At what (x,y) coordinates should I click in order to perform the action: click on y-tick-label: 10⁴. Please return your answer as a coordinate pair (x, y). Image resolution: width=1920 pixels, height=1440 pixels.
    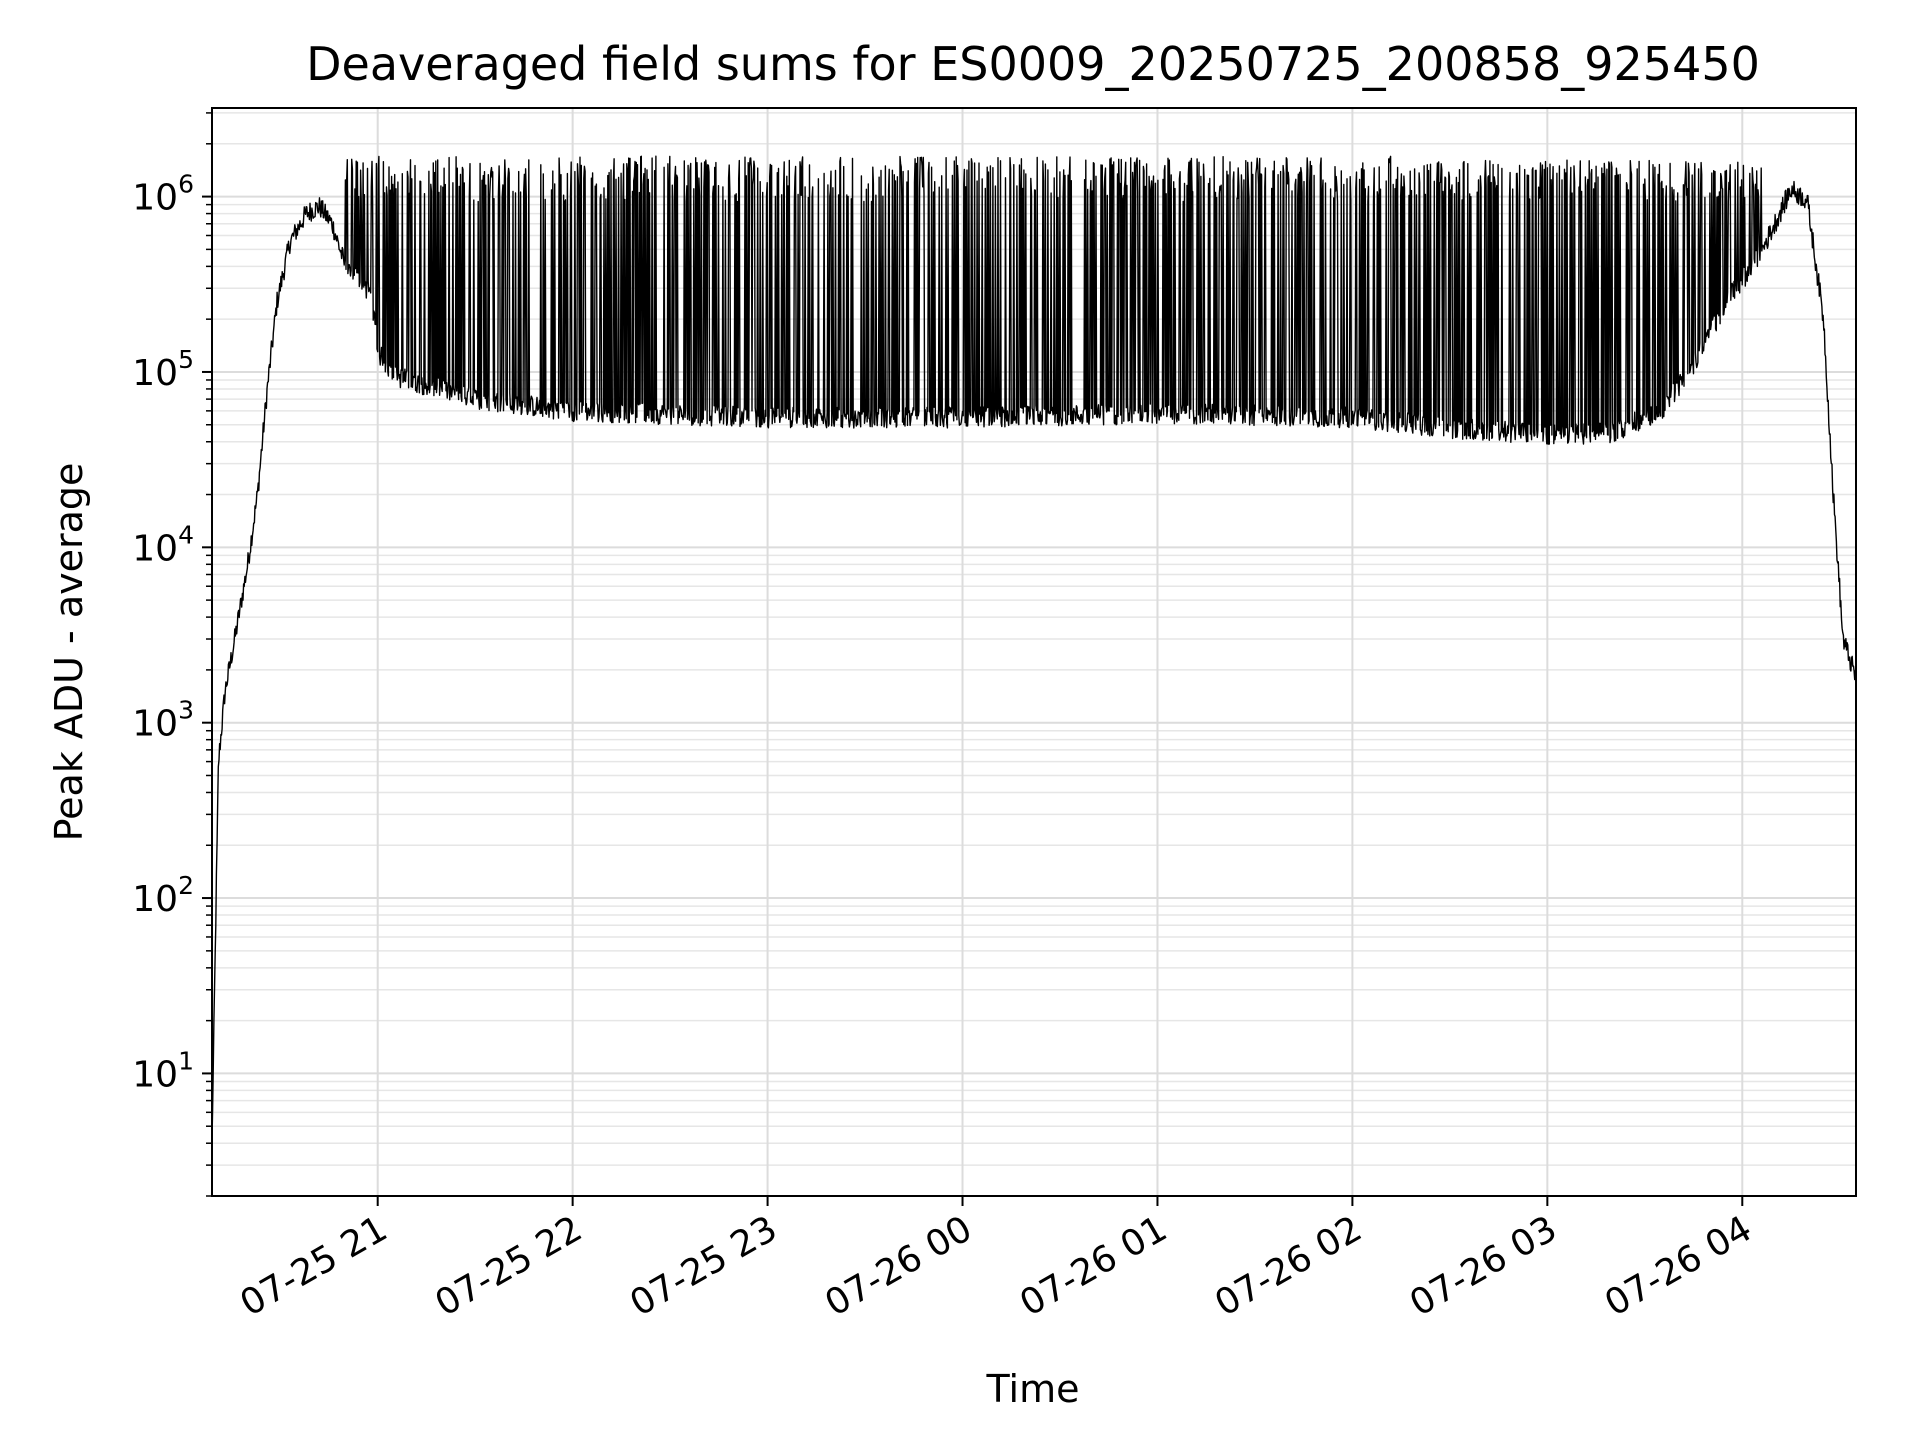
    Looking at the image, I should click on (163, 544).